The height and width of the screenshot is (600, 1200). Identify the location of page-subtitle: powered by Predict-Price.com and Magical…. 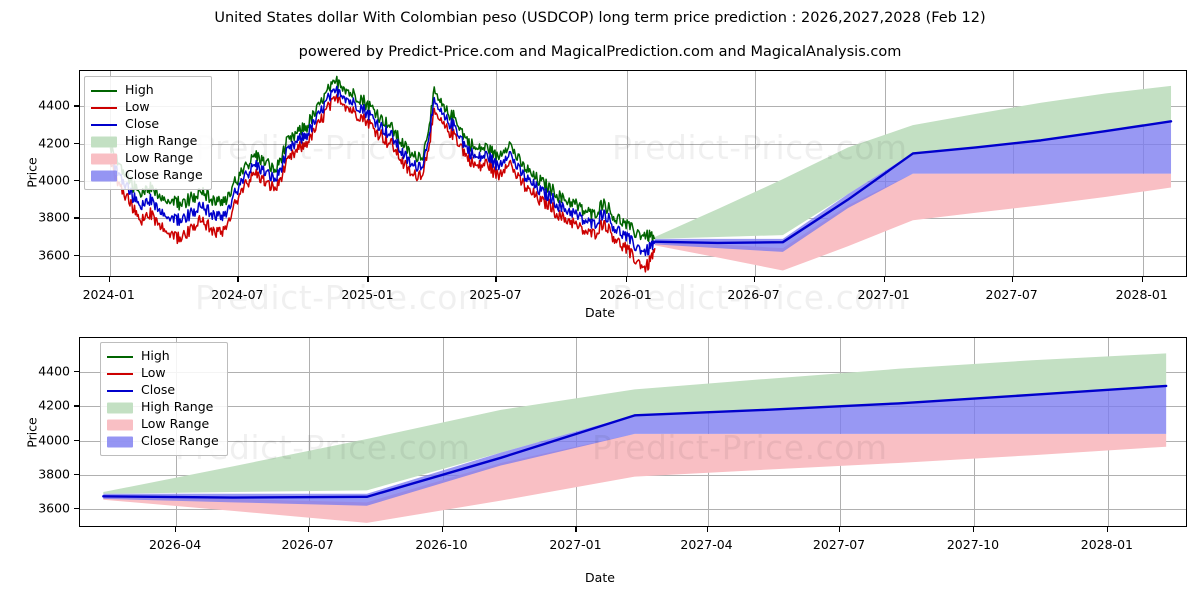
(600, 52).